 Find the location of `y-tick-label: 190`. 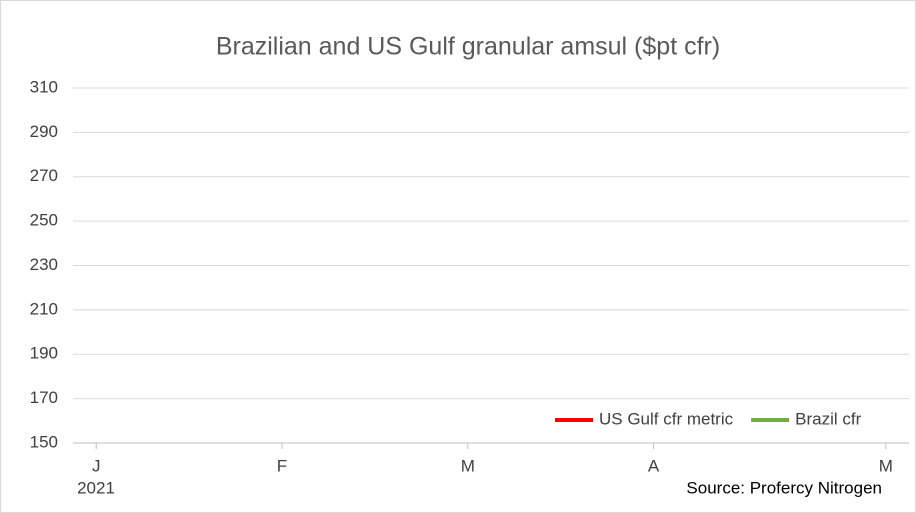

y-tick-label: 190 is located at coordinates (44, 353).